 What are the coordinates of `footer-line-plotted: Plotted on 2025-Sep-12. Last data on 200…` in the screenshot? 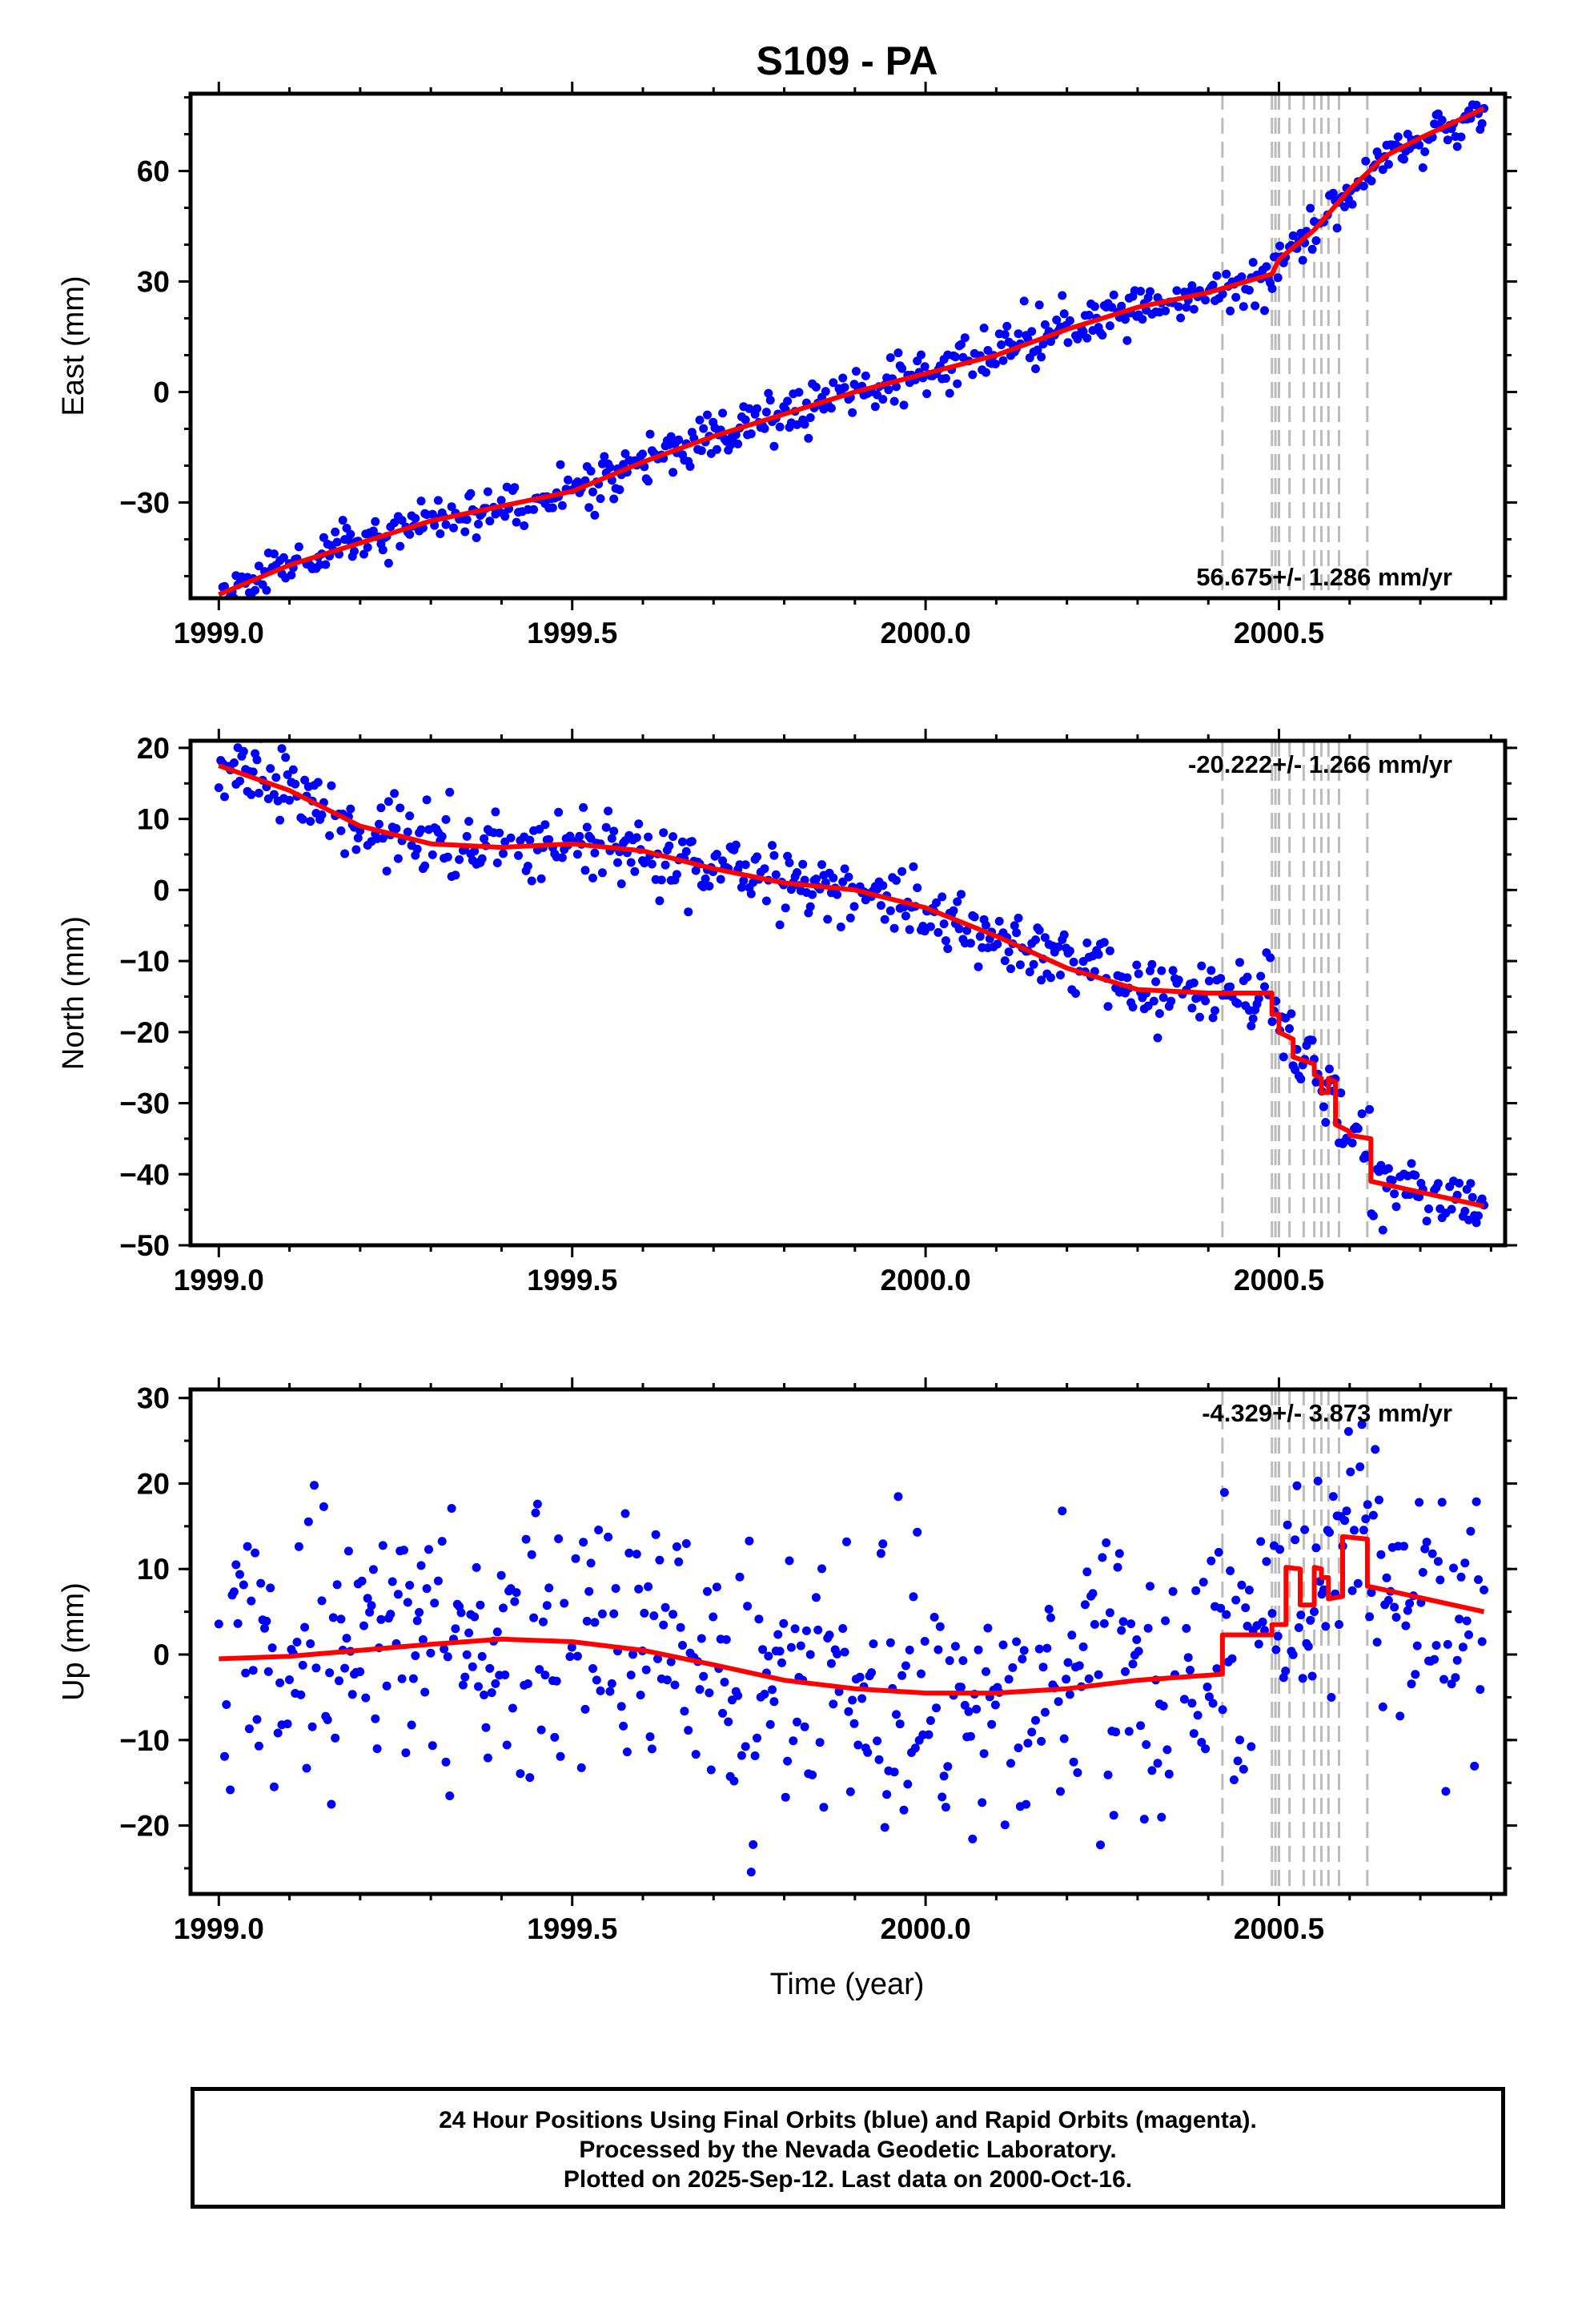 It's located at (848, 2179).